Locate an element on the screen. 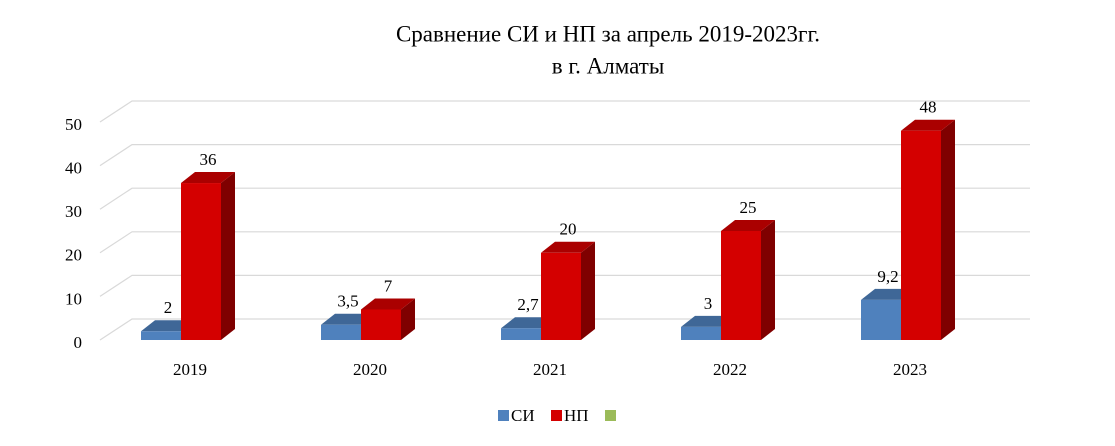 The height and width of the screenshot is (446, 1115). x-tick-label: 2019 is located at coordinates (190, 369).